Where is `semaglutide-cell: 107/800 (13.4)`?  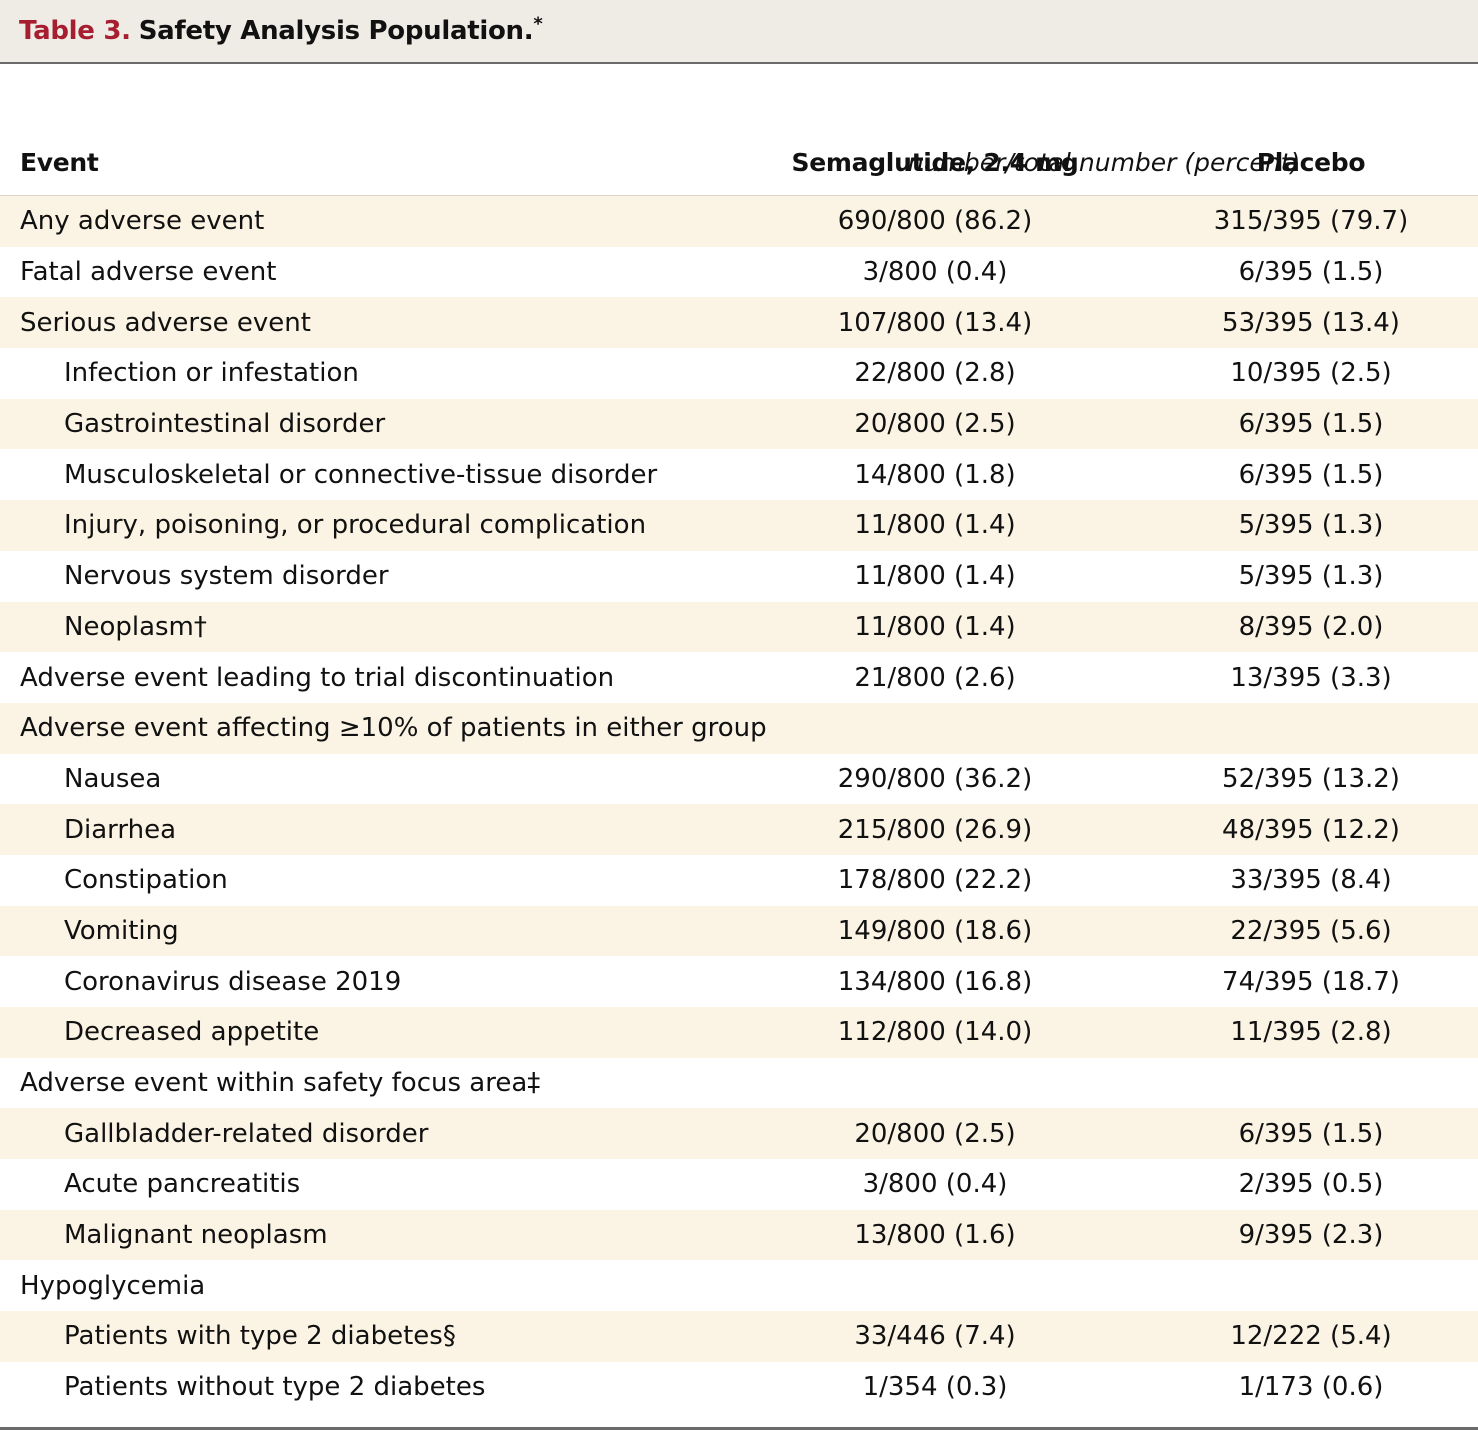 semaglutide-cell: 107/800 (13.4) is located at coordinates (935, 322).